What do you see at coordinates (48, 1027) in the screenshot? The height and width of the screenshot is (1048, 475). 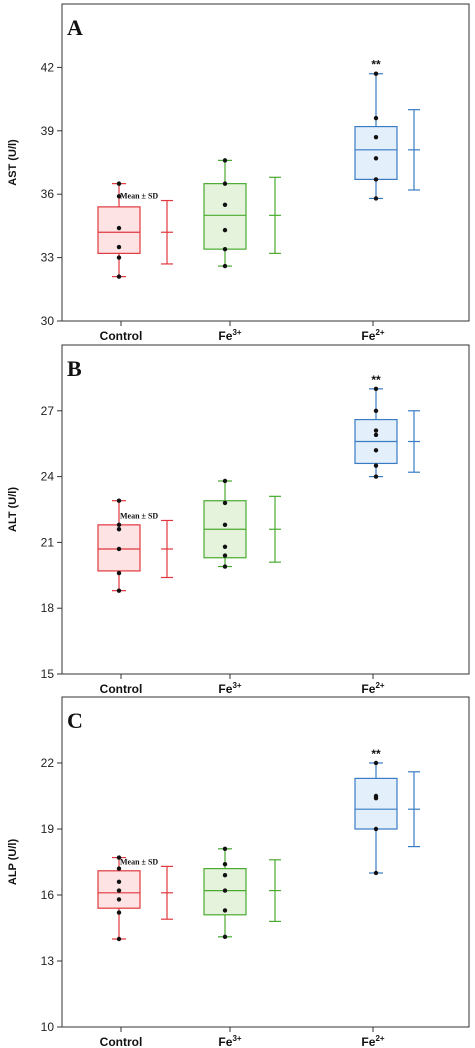 I see `y-tick-label: 10` at bounding box center [48, 1027].